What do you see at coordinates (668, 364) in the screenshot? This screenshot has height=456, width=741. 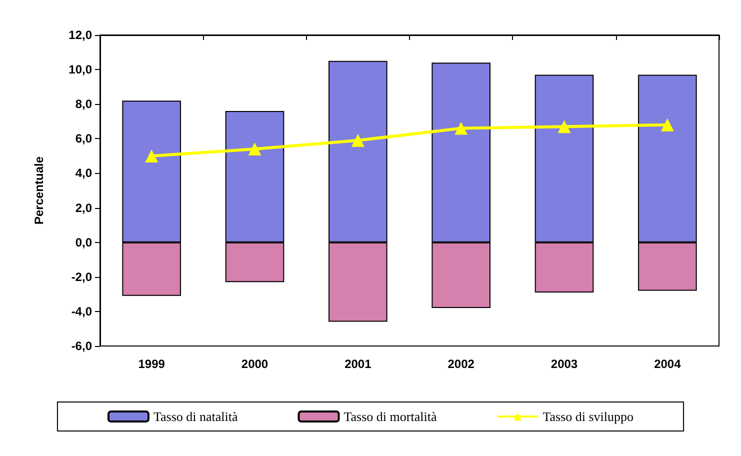 I see `x-tick-label: 2004` at bounding box center [668, 364].